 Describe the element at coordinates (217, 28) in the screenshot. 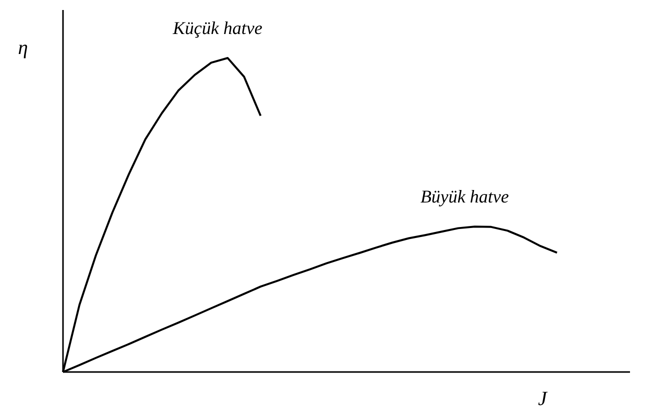

I see `series-label: Küçük hatve` at that location.